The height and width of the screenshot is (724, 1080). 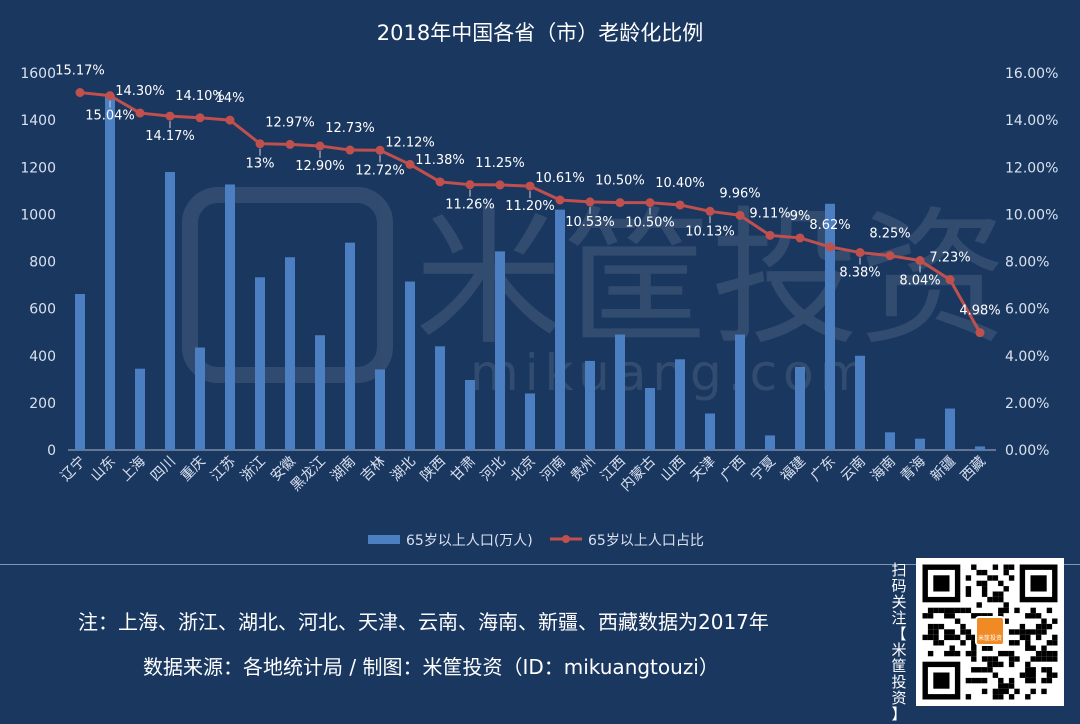 I want to click on legend-bar-swatch, so click(x=384, y=539).